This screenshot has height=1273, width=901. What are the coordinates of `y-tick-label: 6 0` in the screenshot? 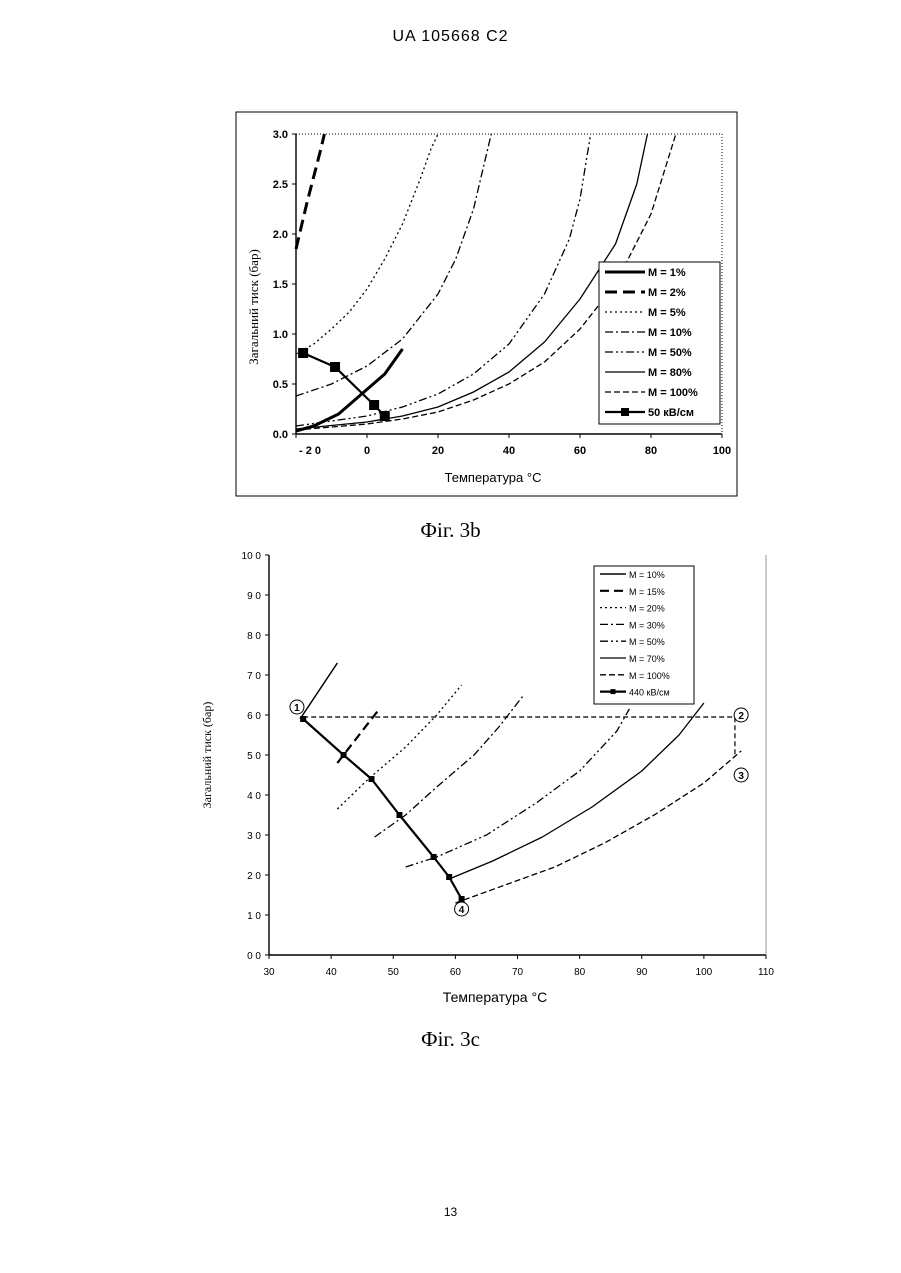 It's located at (254, 716).